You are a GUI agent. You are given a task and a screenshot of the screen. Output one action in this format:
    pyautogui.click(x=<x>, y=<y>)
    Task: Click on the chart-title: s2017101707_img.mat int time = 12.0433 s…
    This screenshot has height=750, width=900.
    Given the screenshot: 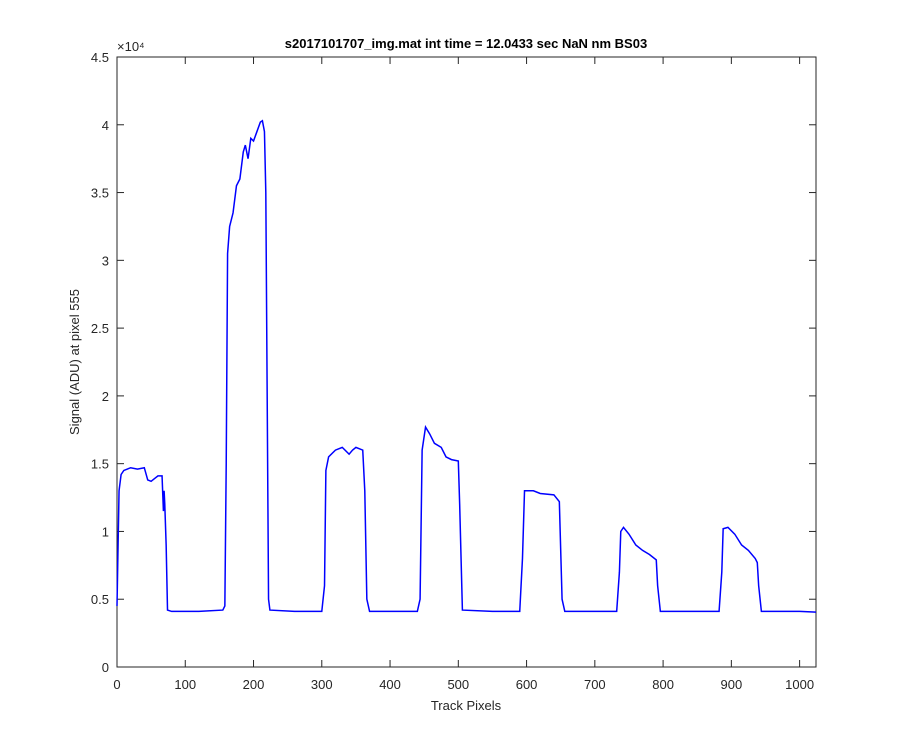 What is the action you would take?
    pyautogui.click(x=466, y=43)
    